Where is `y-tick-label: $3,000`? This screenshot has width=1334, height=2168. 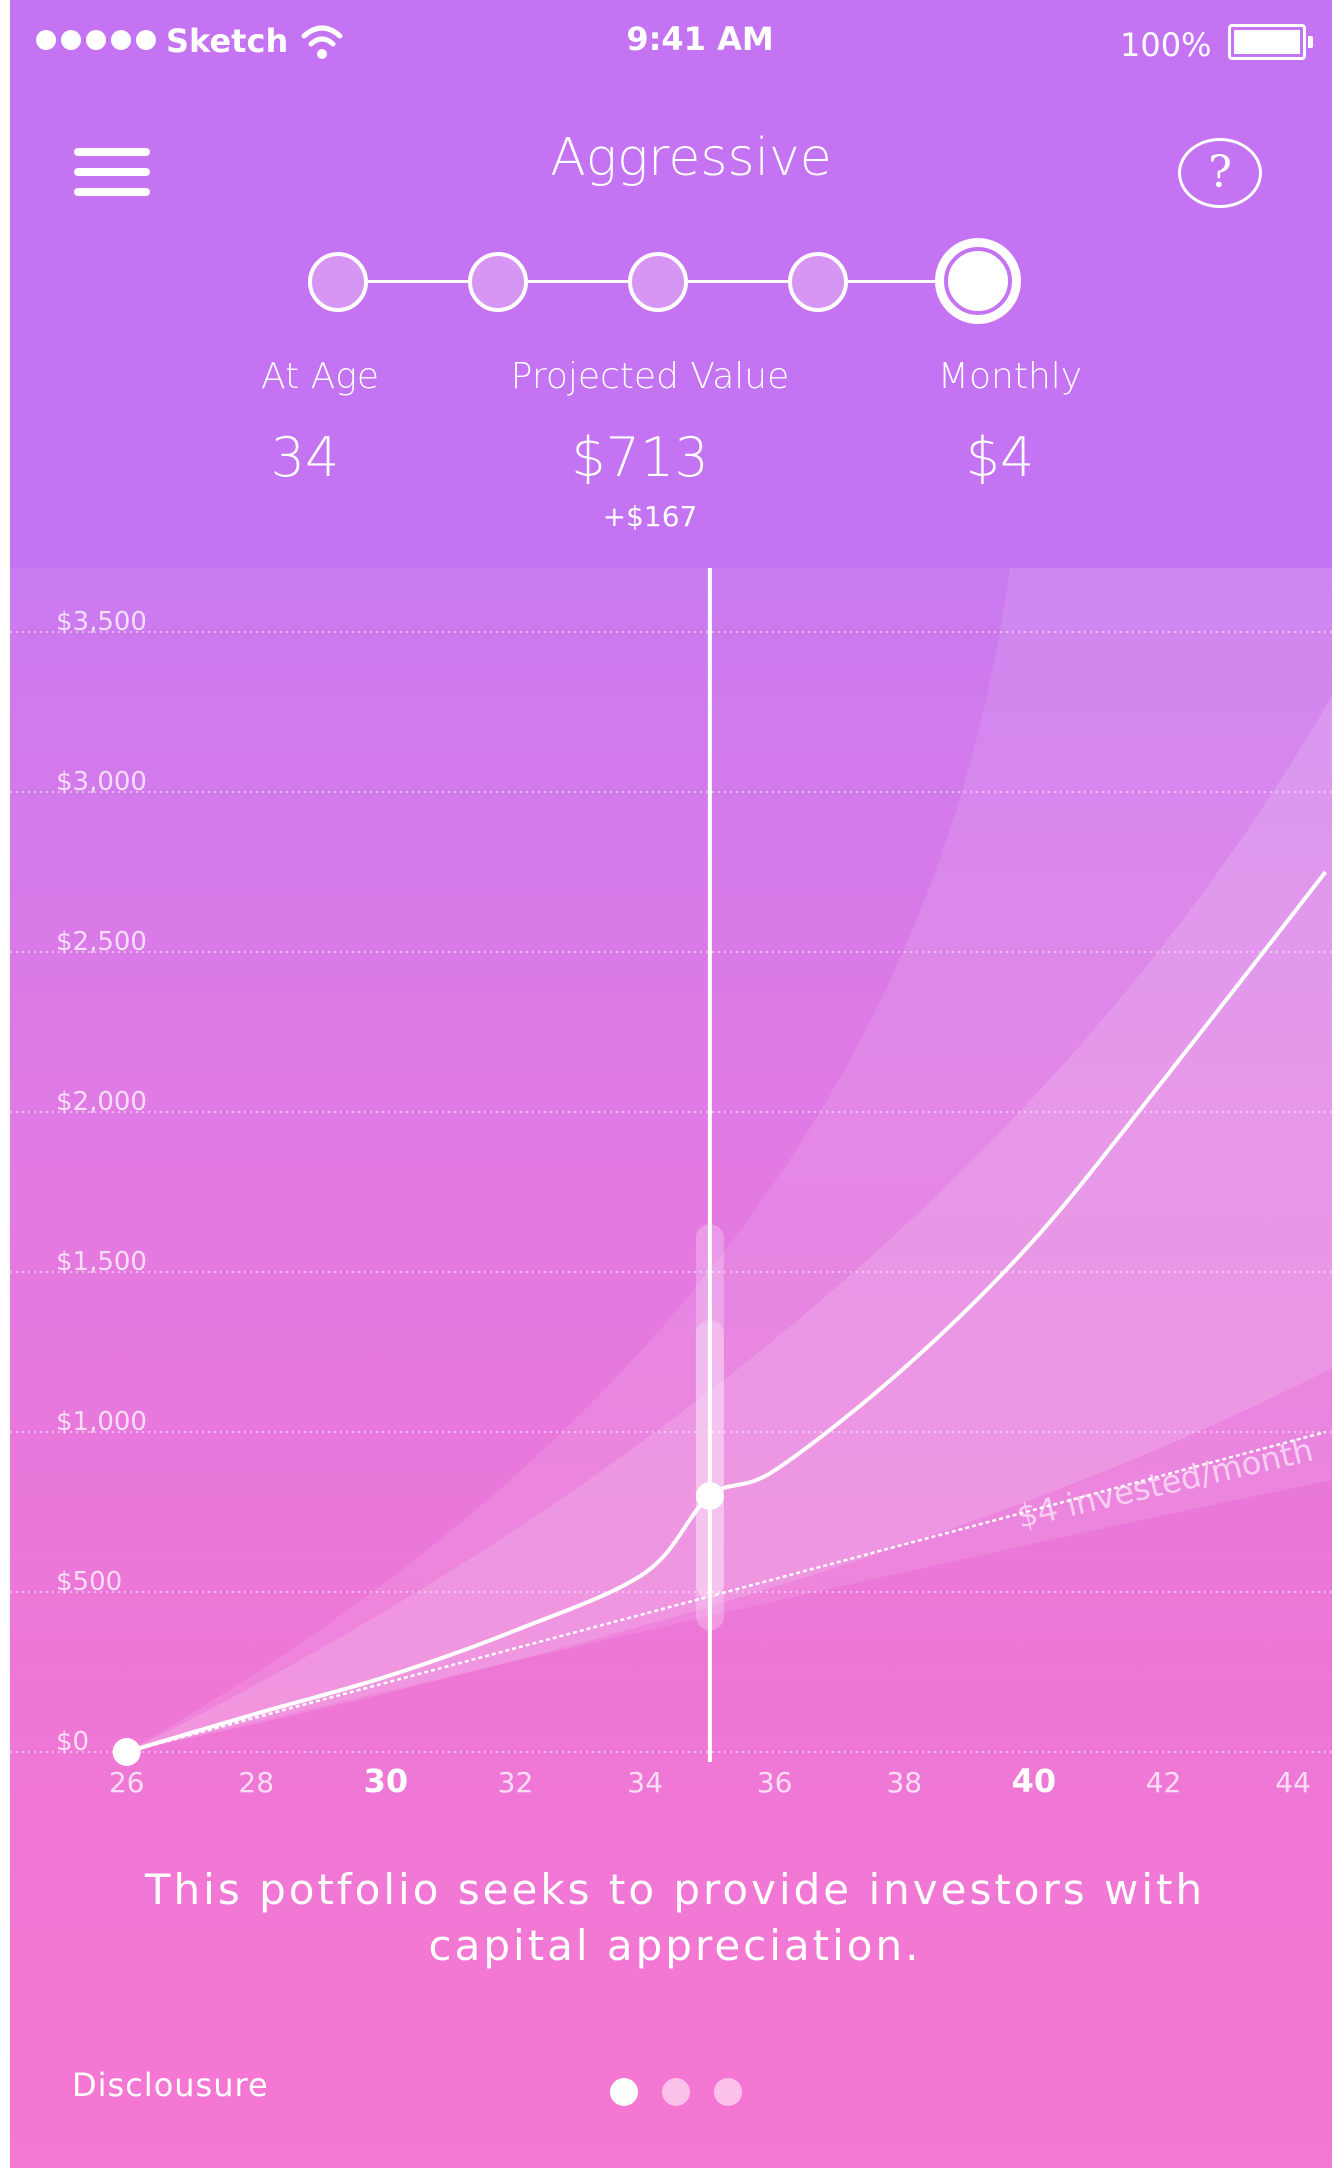 y-tick-label: $3,000 is located at coordinates (101, 782).